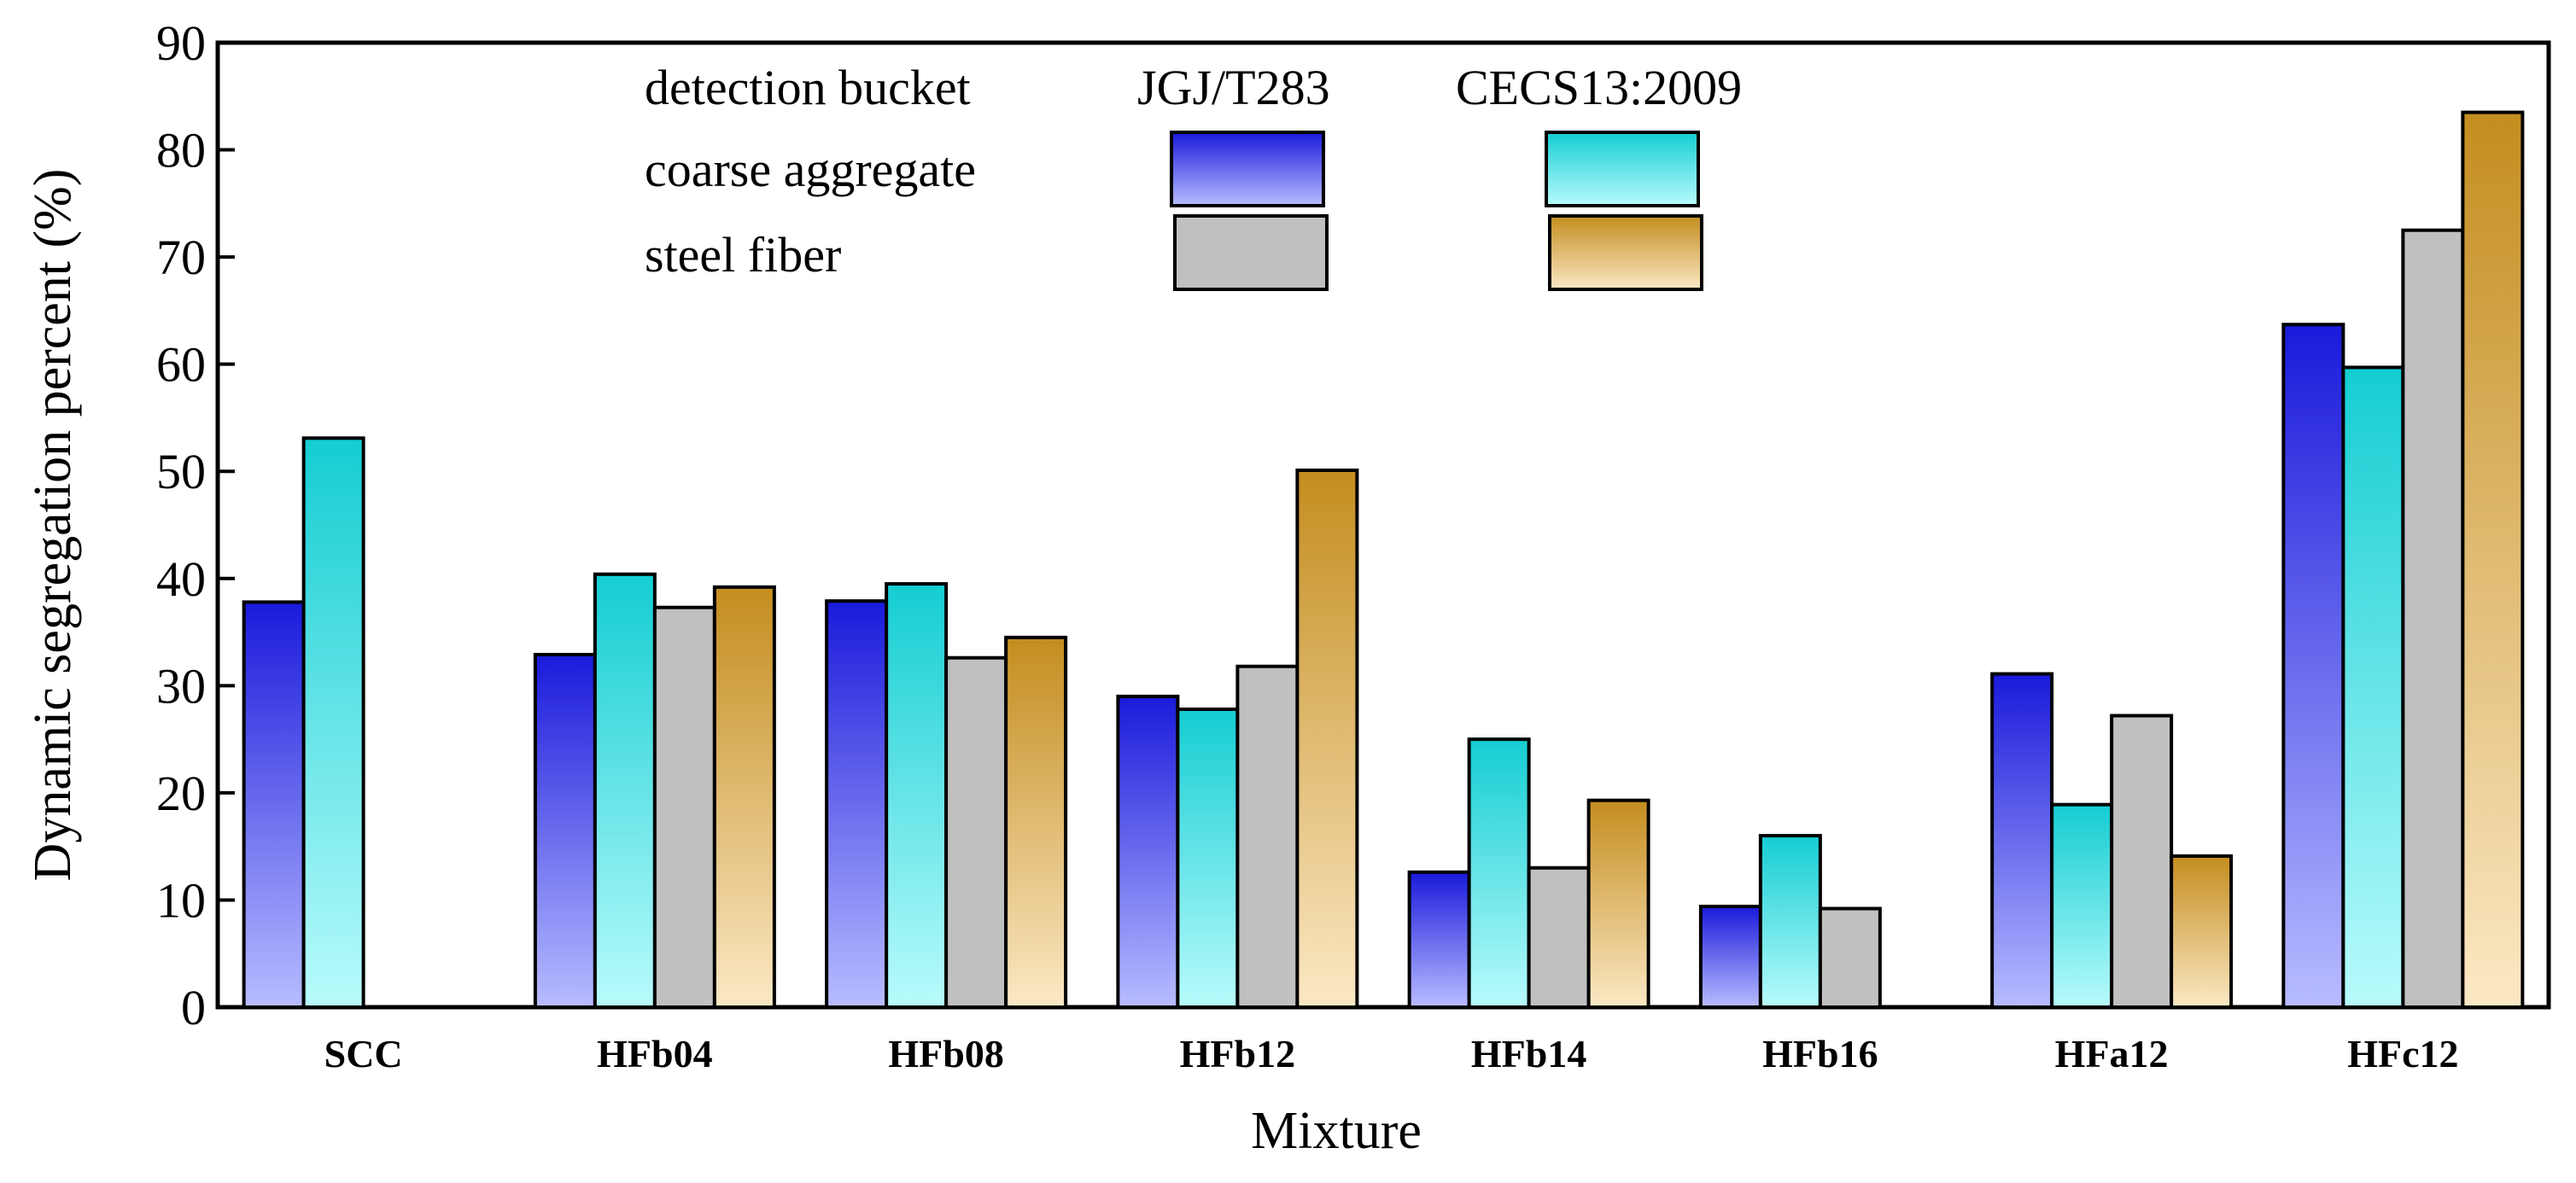 The image size is (2576, 1183). I want to click on legend-swatch-steel-cecs, so click(1625, 252).